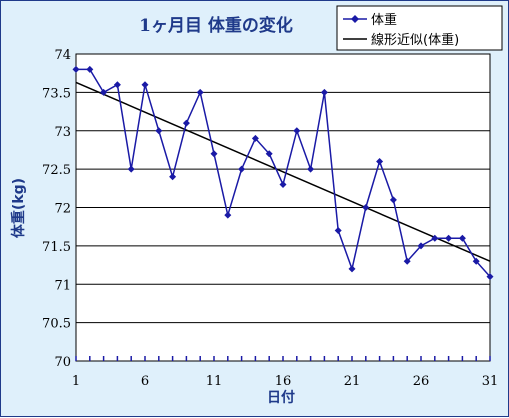 This screenshot has height=418, width=509. I want to click on y-axis-title: 体重(kg), so click(18, 208).